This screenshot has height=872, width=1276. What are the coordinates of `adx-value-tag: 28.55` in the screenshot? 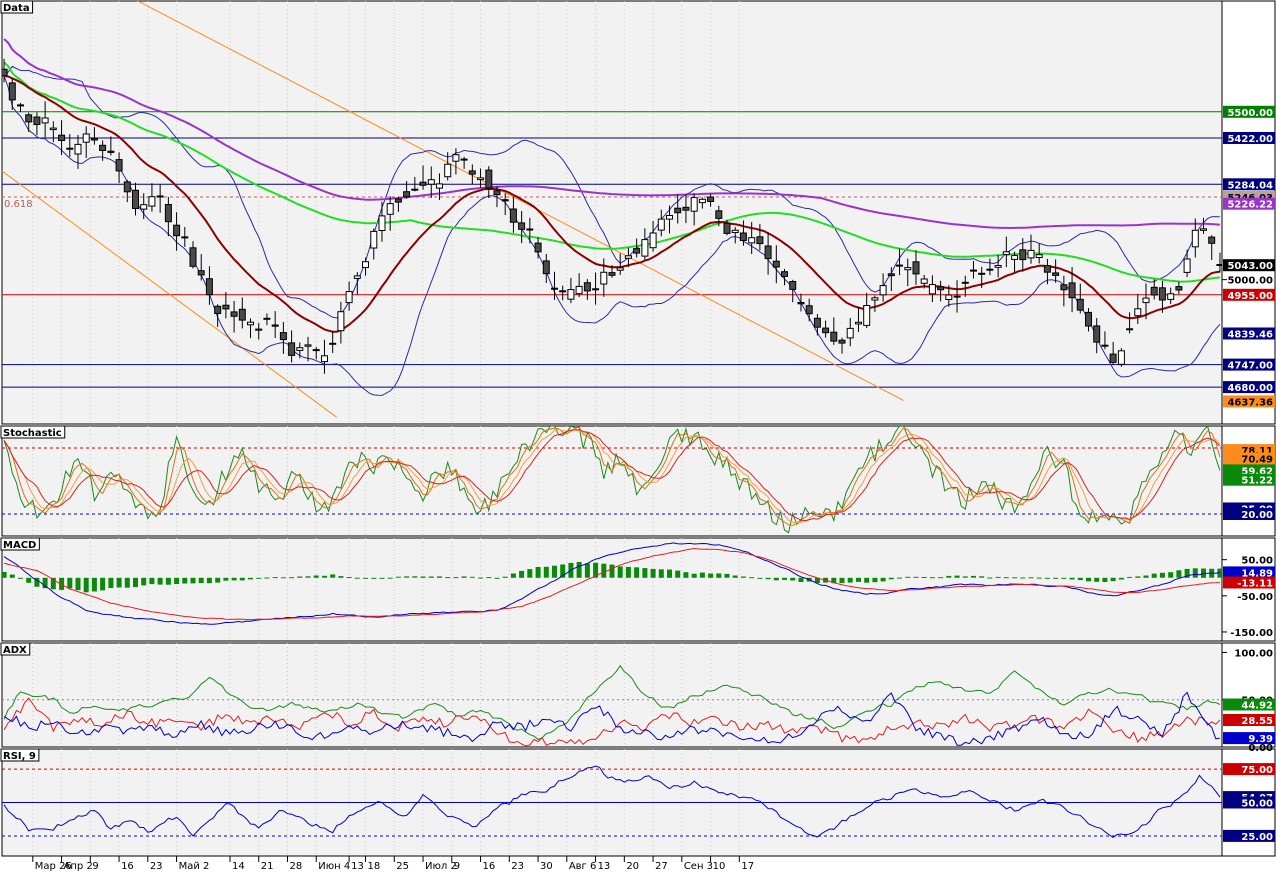 It's located at (1249, 720).